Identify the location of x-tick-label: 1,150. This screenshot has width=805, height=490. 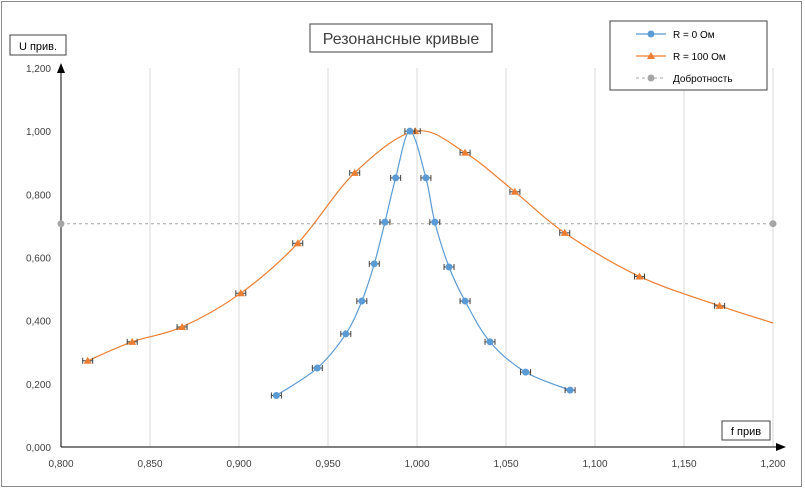
(683, 464).